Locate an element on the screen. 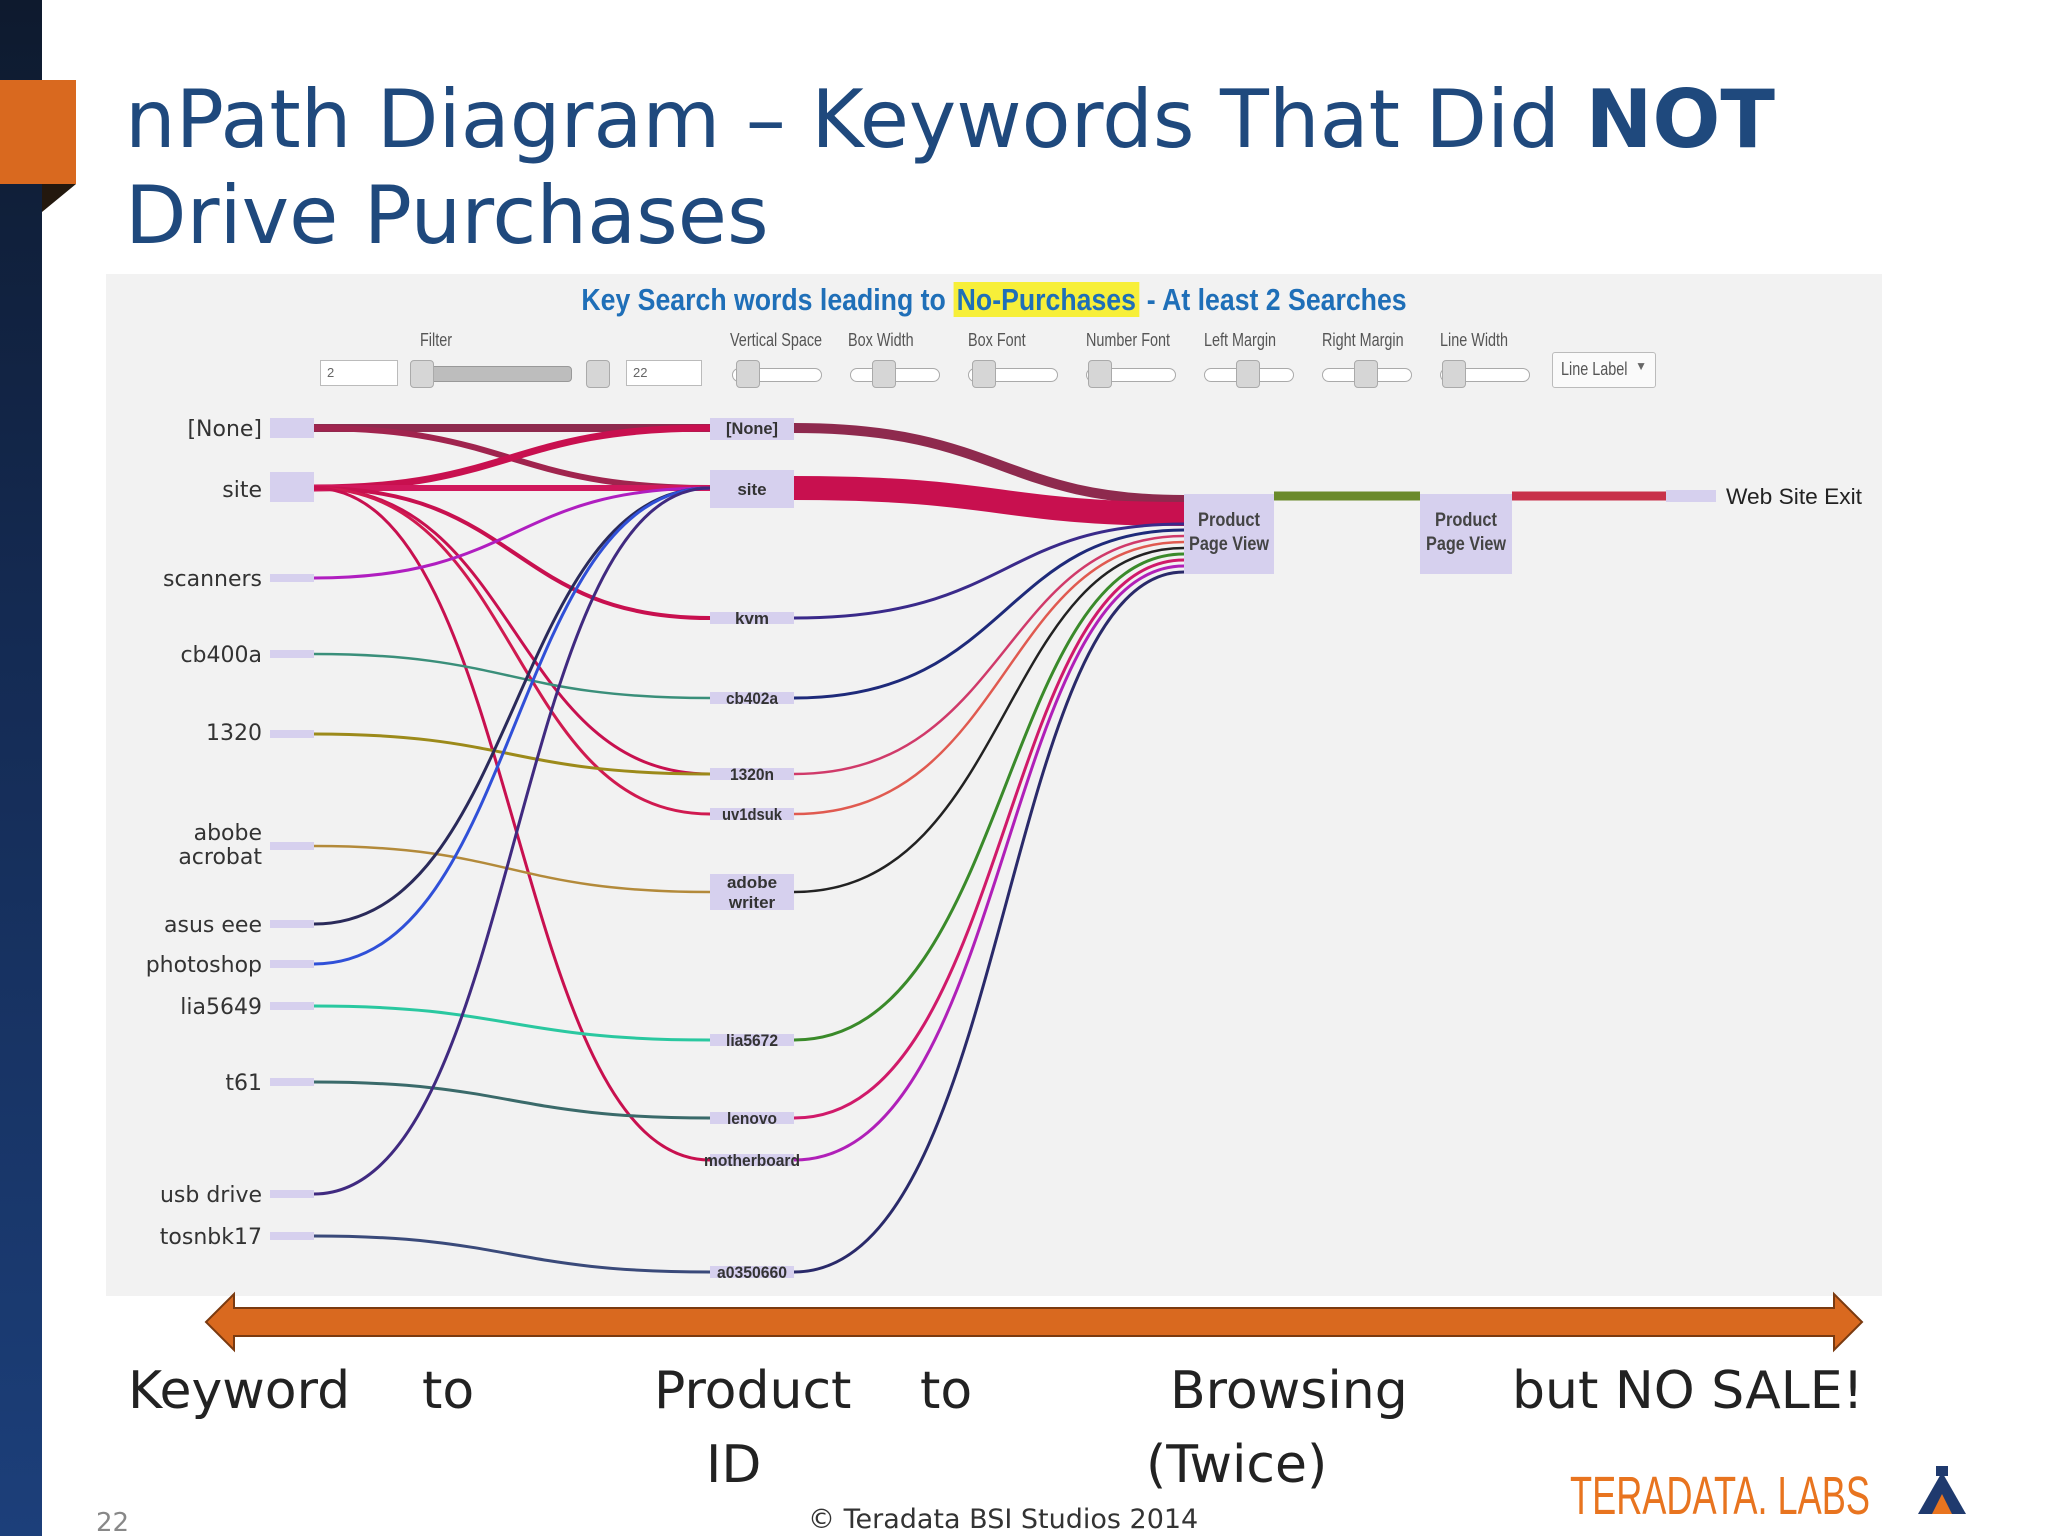 This screenshot has height=1538, width=2048. flow-site-1320n is located at coordinates (512, 631).